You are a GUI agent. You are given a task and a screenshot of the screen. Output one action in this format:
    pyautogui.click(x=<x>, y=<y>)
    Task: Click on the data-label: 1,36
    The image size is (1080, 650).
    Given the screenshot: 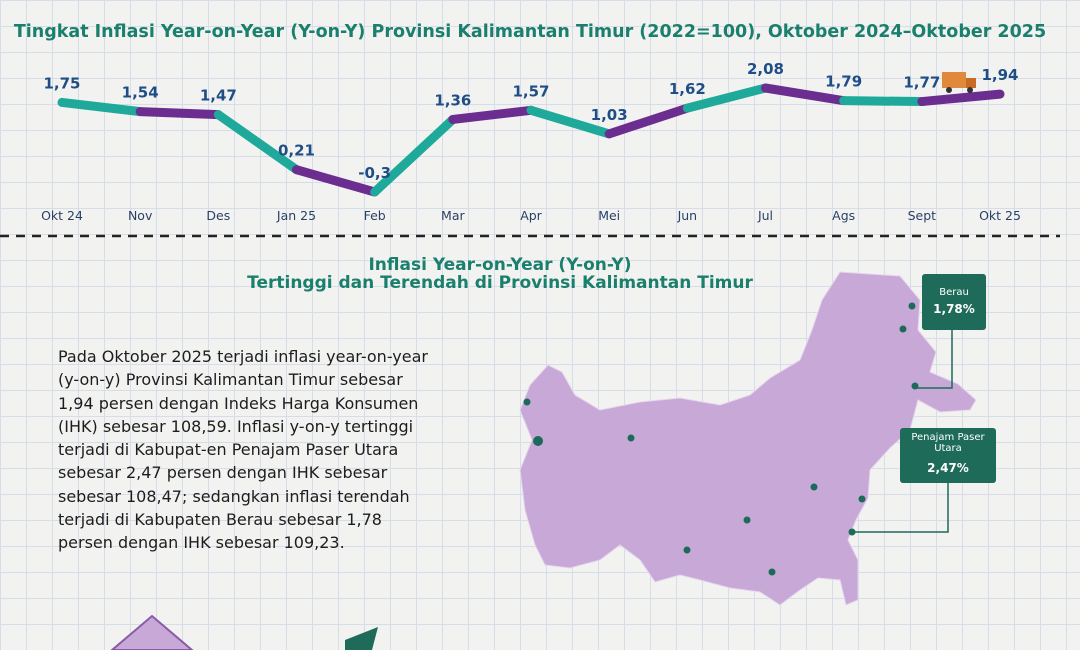 What is the action you would take?
    pyautogui.click(x=452, y=100)
    